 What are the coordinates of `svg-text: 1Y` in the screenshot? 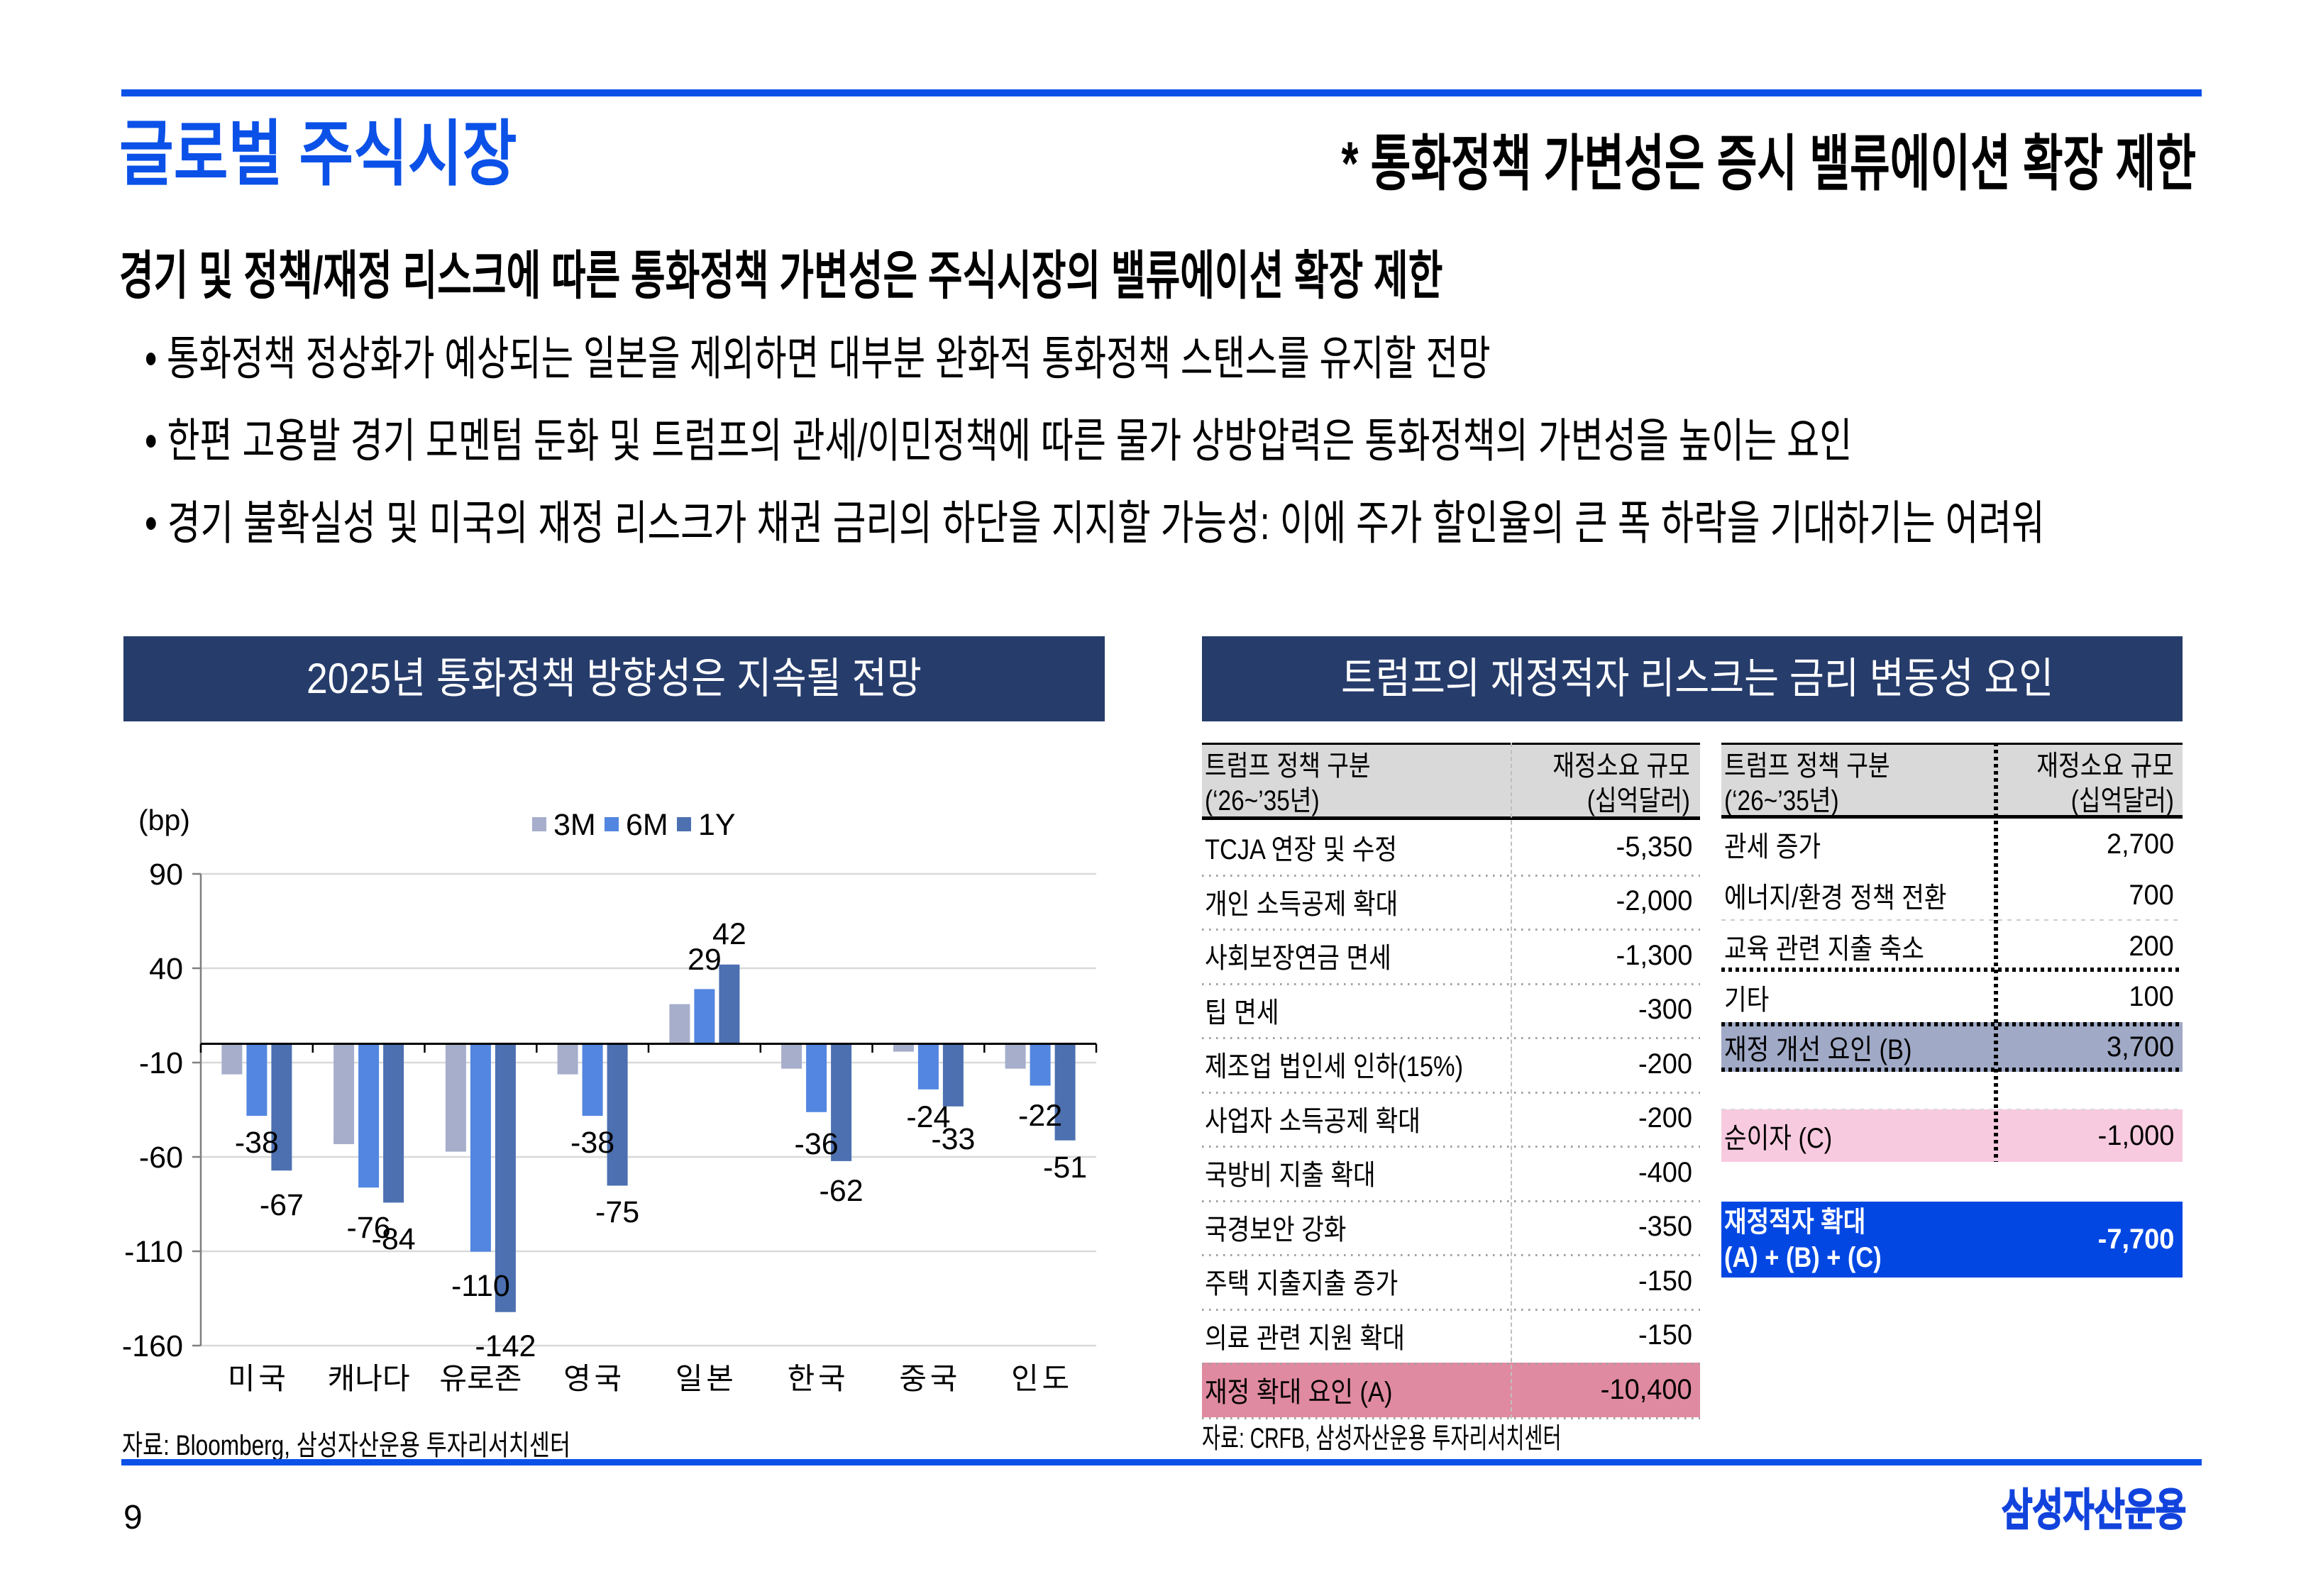 It's located at (717, 825).